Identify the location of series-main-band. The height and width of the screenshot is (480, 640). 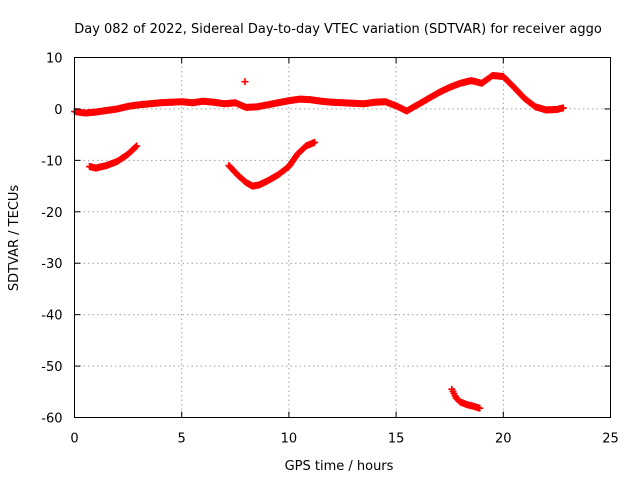
(319, 94).